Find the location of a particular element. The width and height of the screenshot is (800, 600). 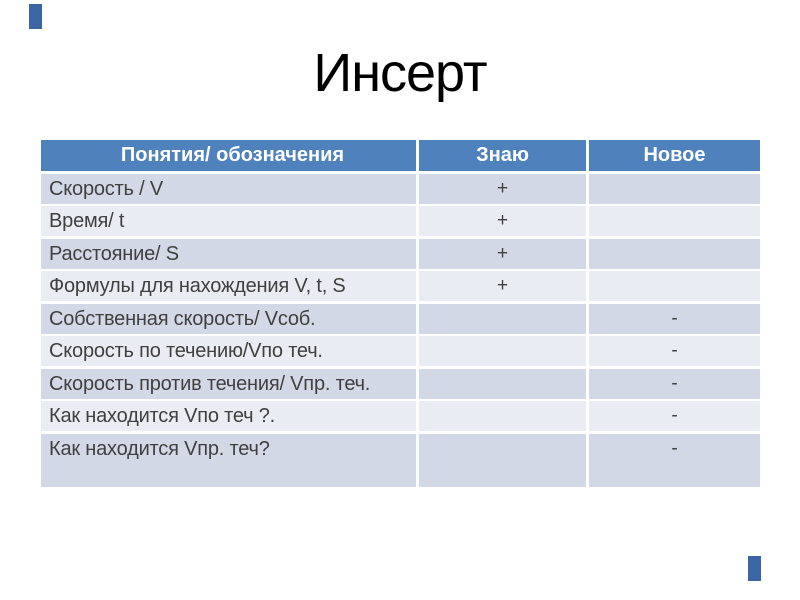

table-row: Формулы для нахождения V, t, S + is located at coordinates (400, 286).